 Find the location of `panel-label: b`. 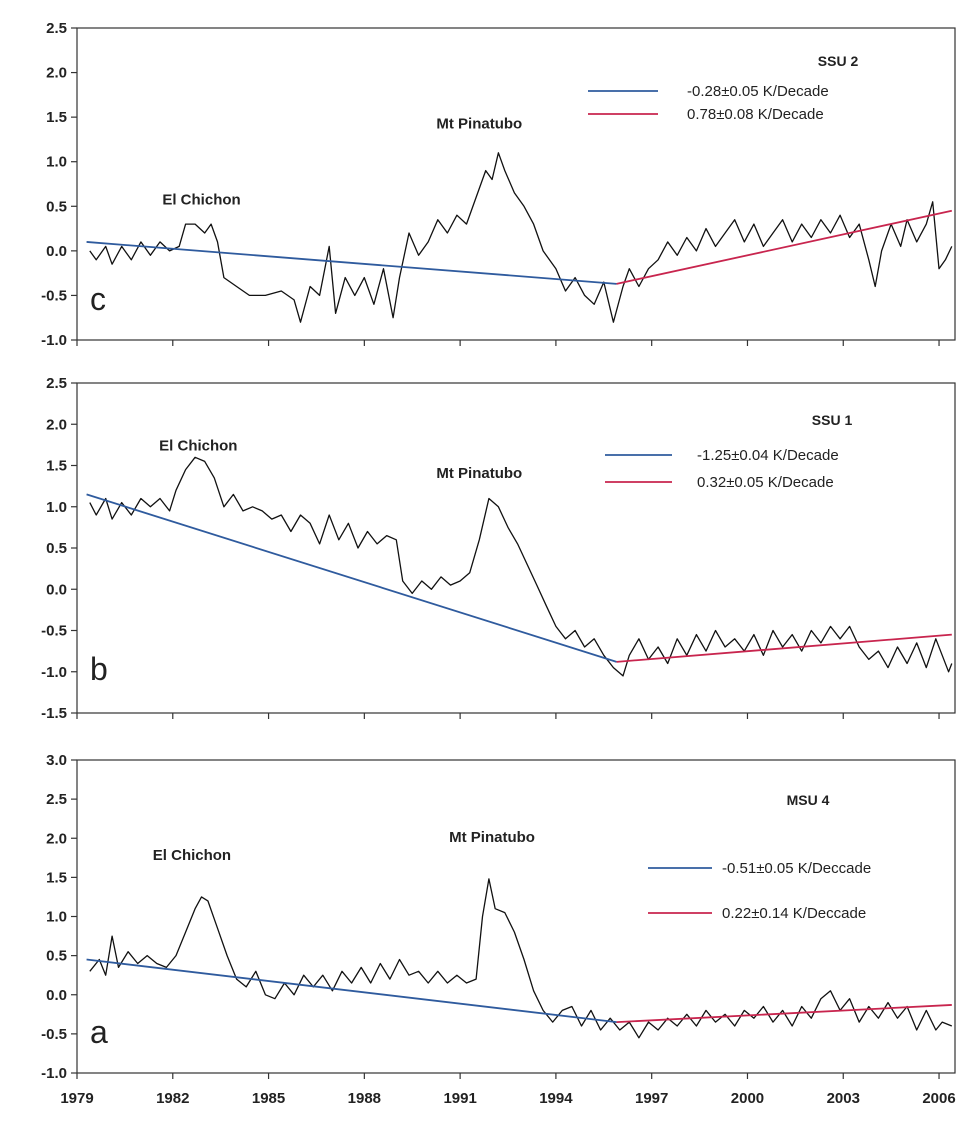

panel-label: b is located at coordinates (99, 669).